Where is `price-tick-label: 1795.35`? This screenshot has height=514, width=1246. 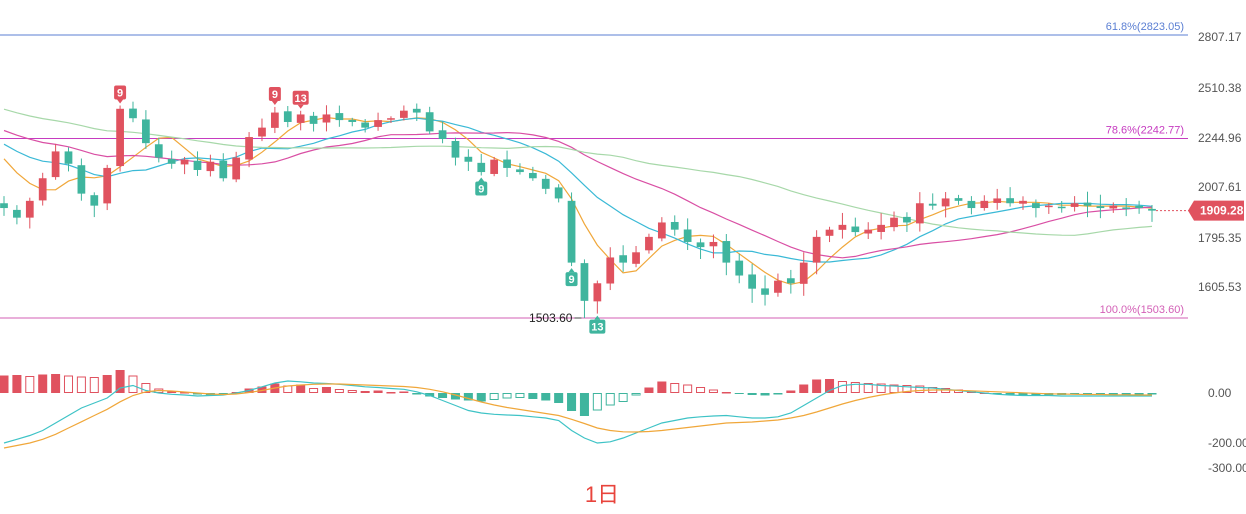 price-tick-label: 1795.35 is located at coordinates (1220, 238).